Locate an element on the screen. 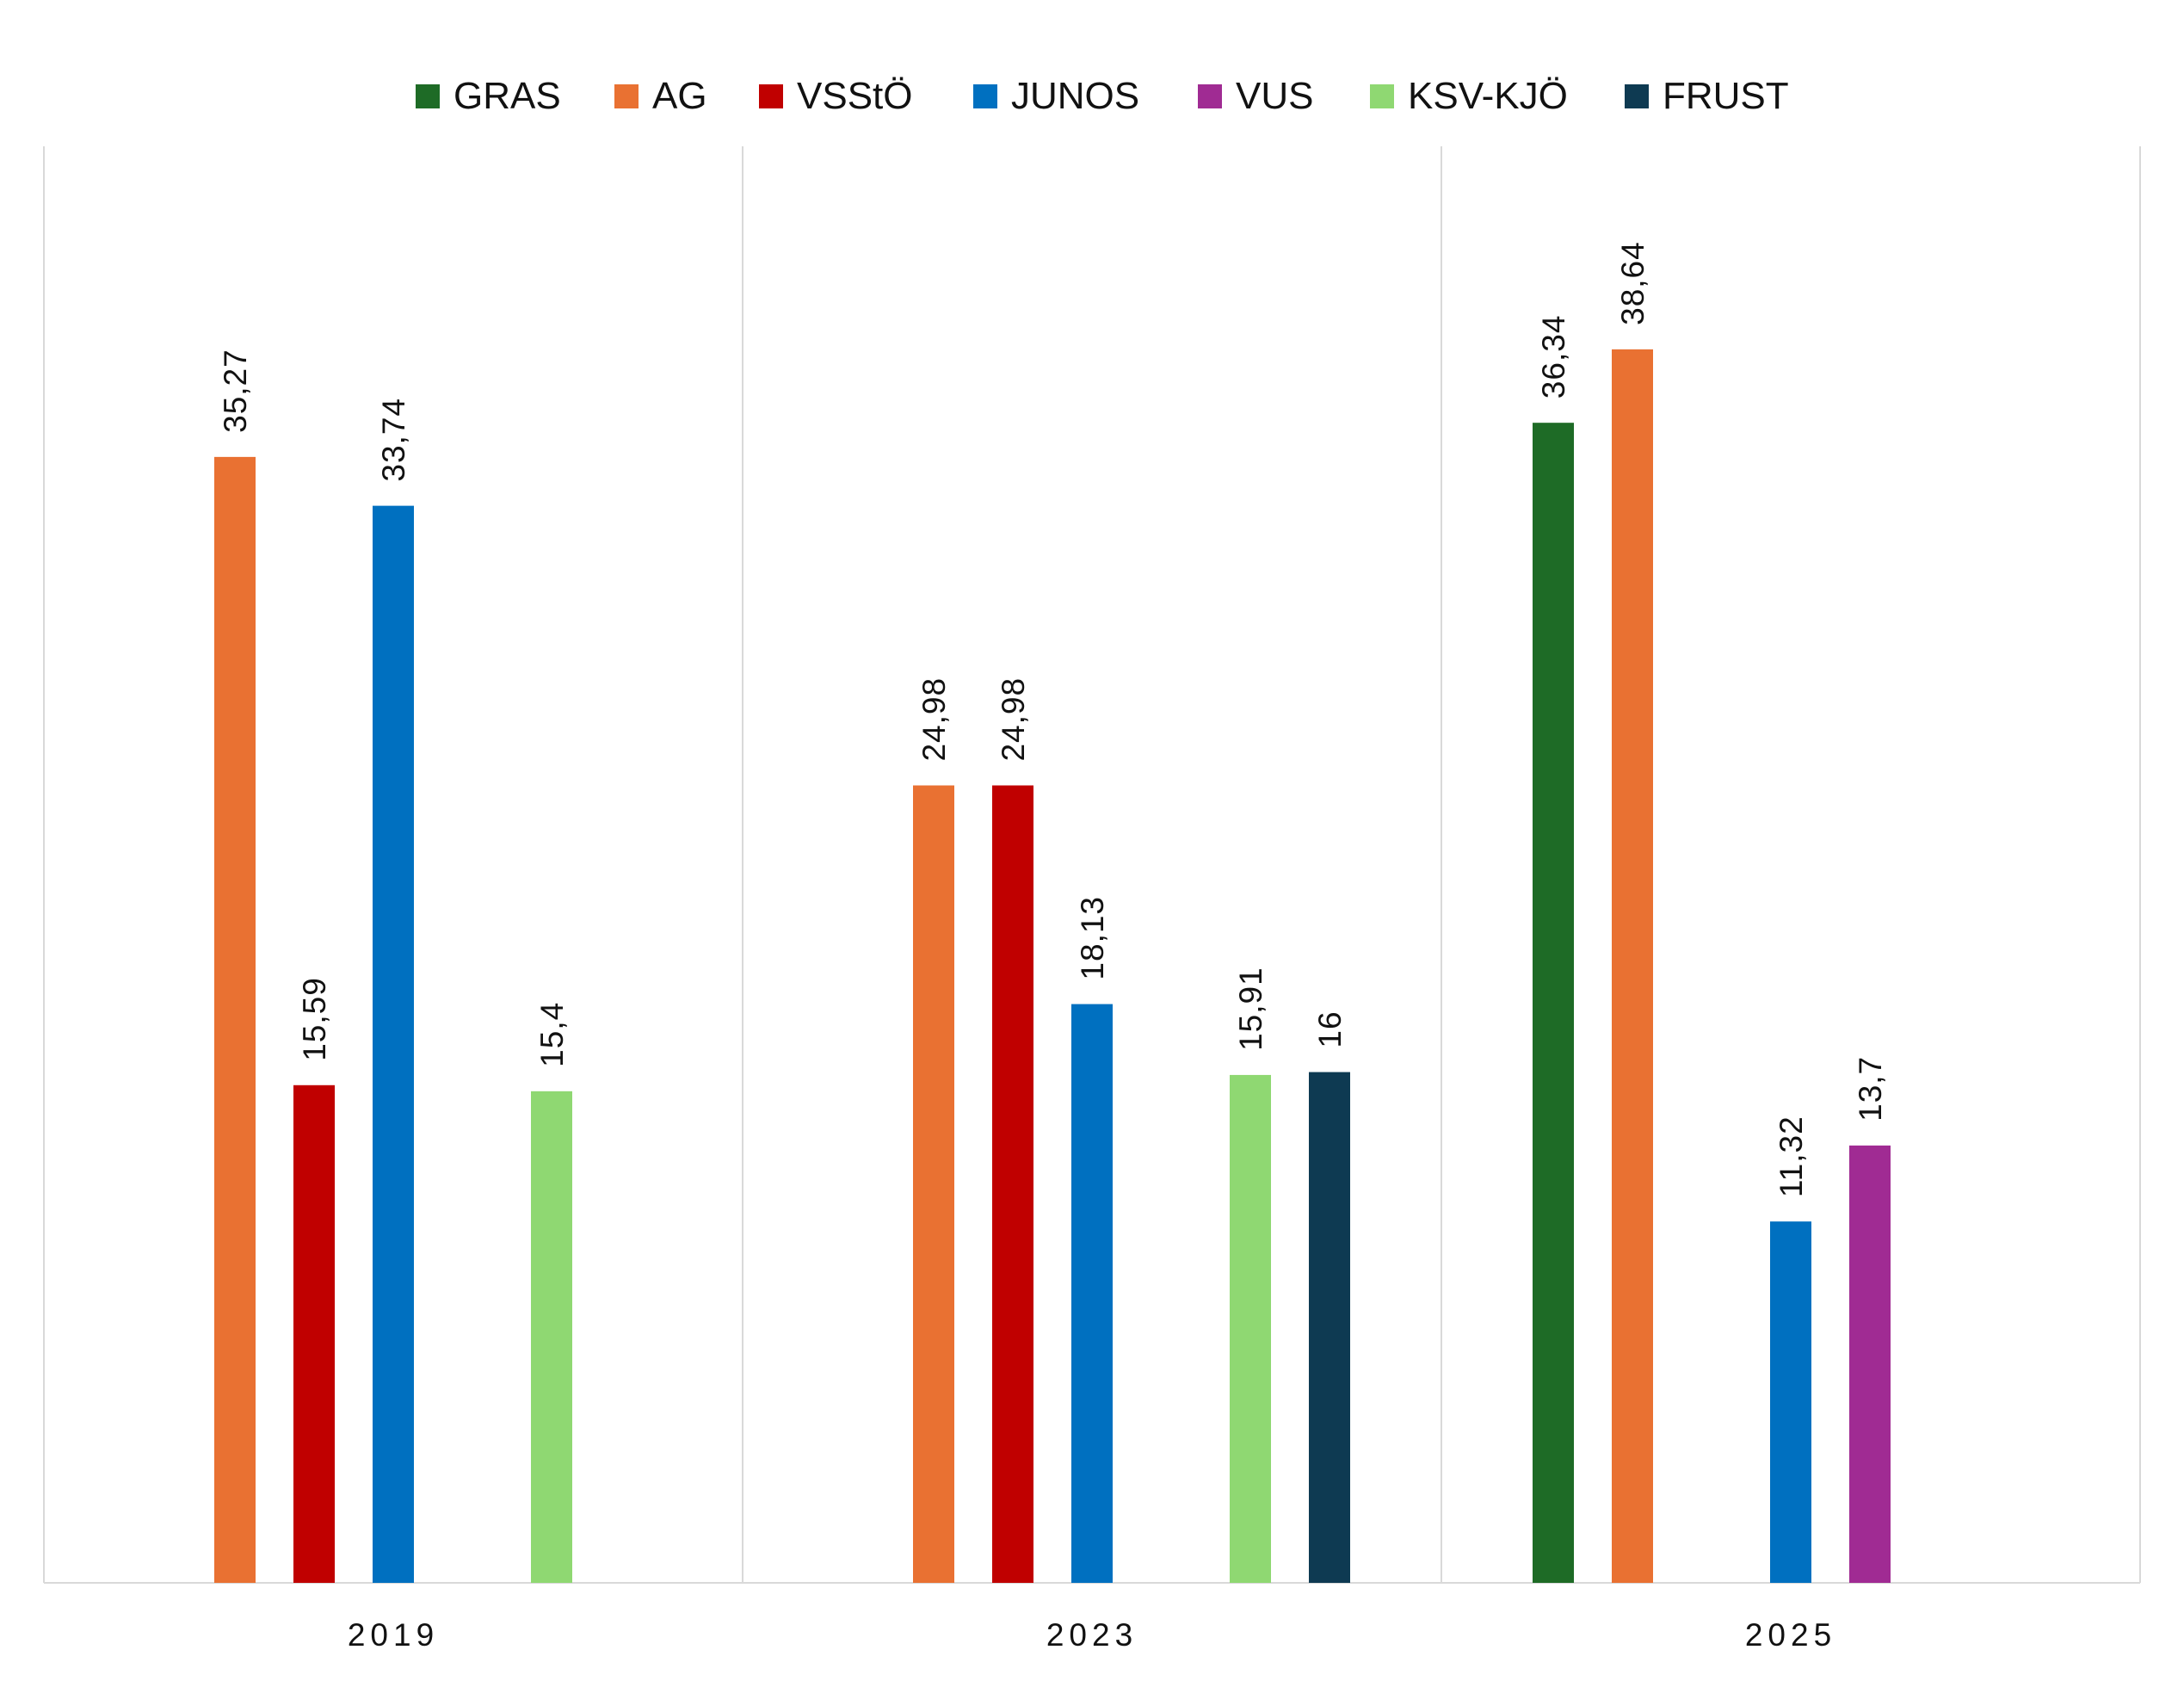 This screenshot has width=2184, height=1687. data-label: 15,4 is located at coordinates (552, 1034).